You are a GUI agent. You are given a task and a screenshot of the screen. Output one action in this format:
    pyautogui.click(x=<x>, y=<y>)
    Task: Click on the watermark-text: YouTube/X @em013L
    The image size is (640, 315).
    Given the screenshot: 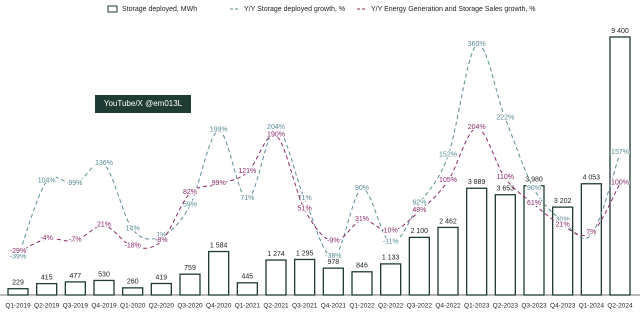 What is the action you would take?
    pyautogui.click(x=143, y=103)
    